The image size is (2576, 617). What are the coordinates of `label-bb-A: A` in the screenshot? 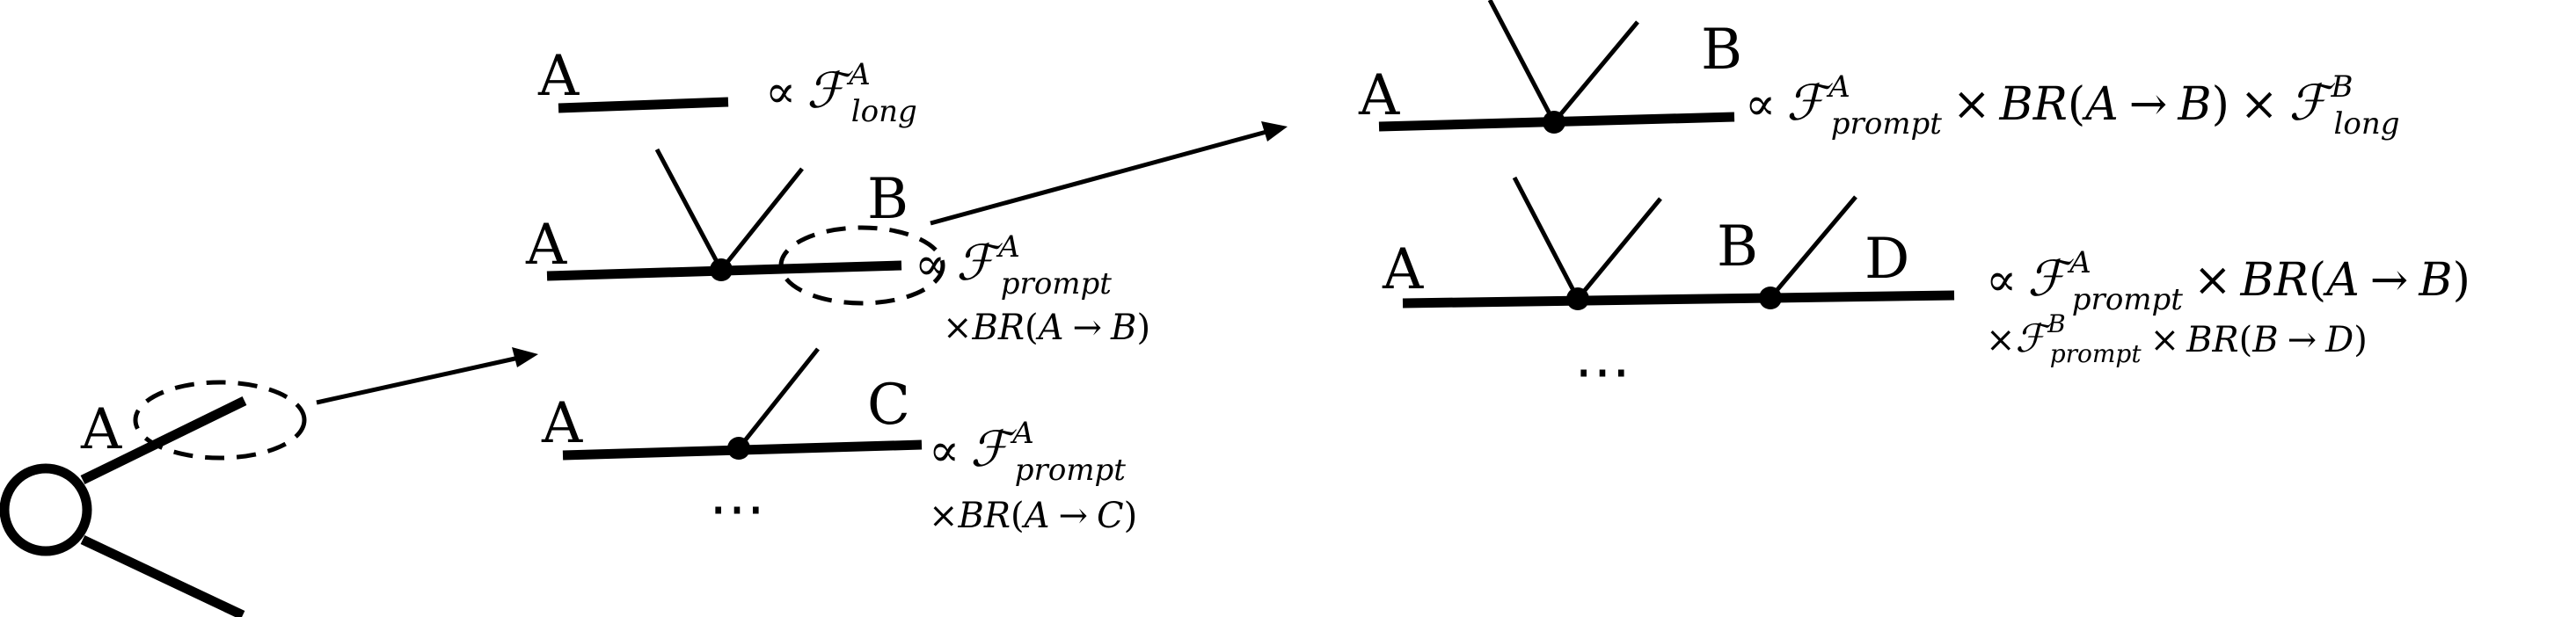 It's located at (546, 245).